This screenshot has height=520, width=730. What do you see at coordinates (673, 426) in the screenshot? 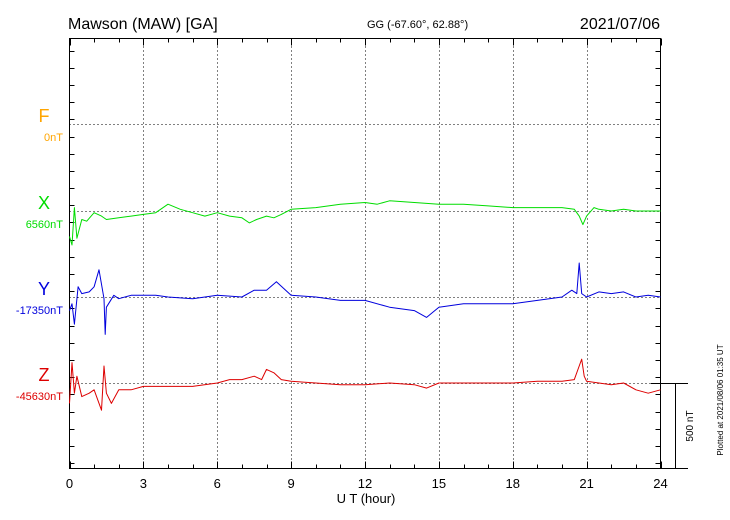
I see `scale-bar: 500 nT` at bounding box center [673, 426].